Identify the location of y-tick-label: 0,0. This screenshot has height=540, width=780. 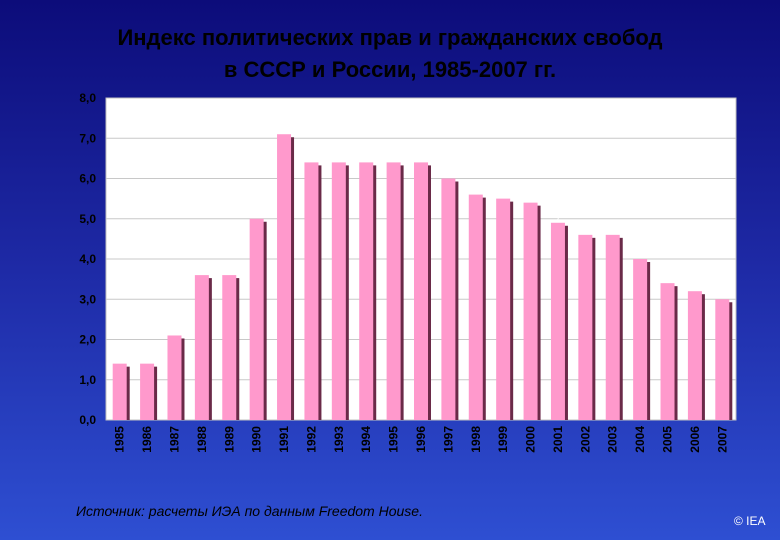
(87, 420).